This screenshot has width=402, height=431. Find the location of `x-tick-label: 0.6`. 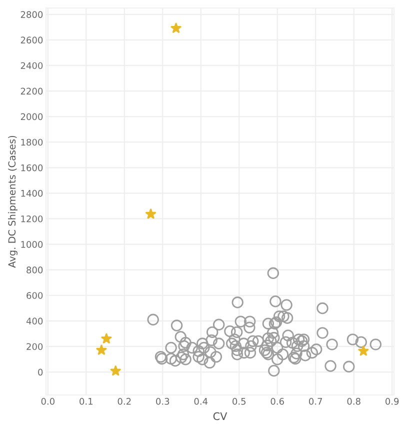

x-tick-label: 0.6 is located at coordinates (277, 401).